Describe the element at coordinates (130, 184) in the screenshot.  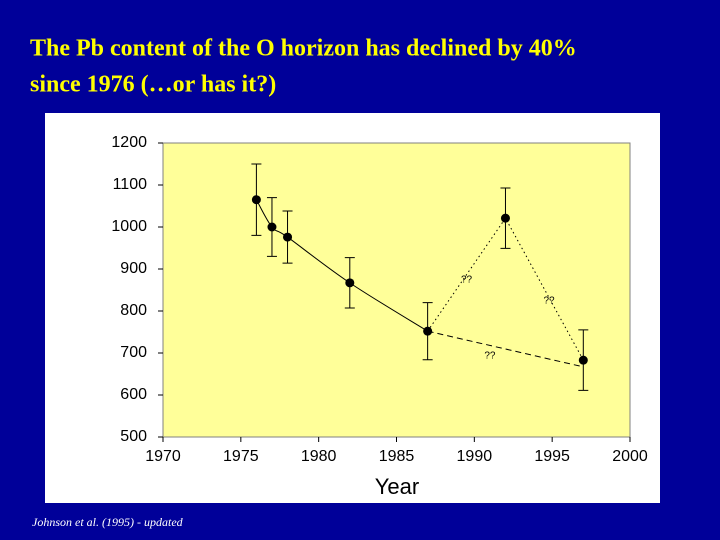
I see `y-tick-label: 1100` at that location.